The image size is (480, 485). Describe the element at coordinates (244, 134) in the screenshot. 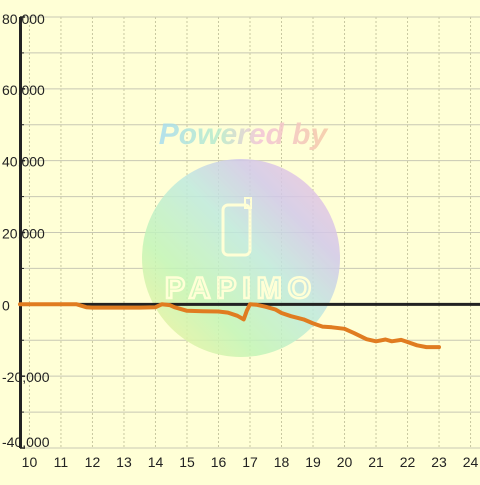

I see `watermark-powered-by-text: Powered by` at that location.